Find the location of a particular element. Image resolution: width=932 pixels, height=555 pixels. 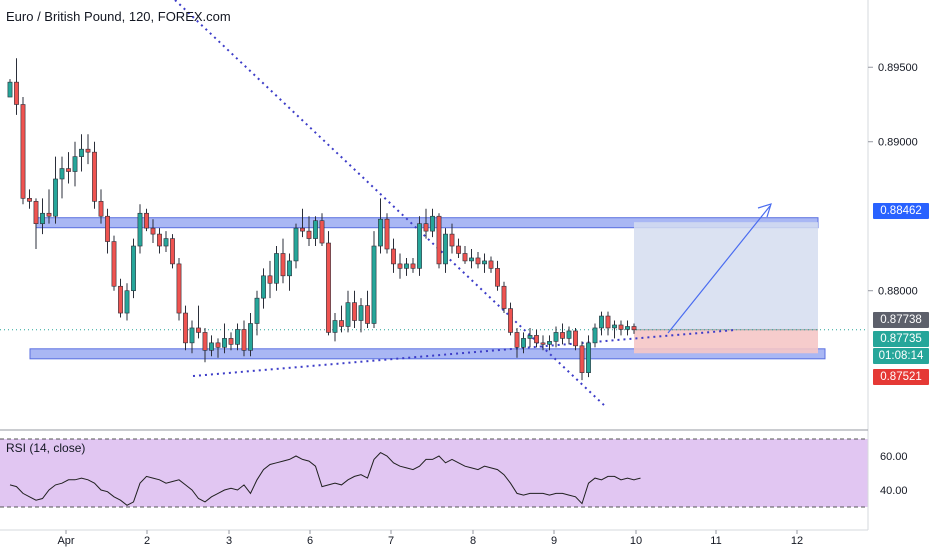

x-tick-label: Apr is located at coordinates (65, 541).